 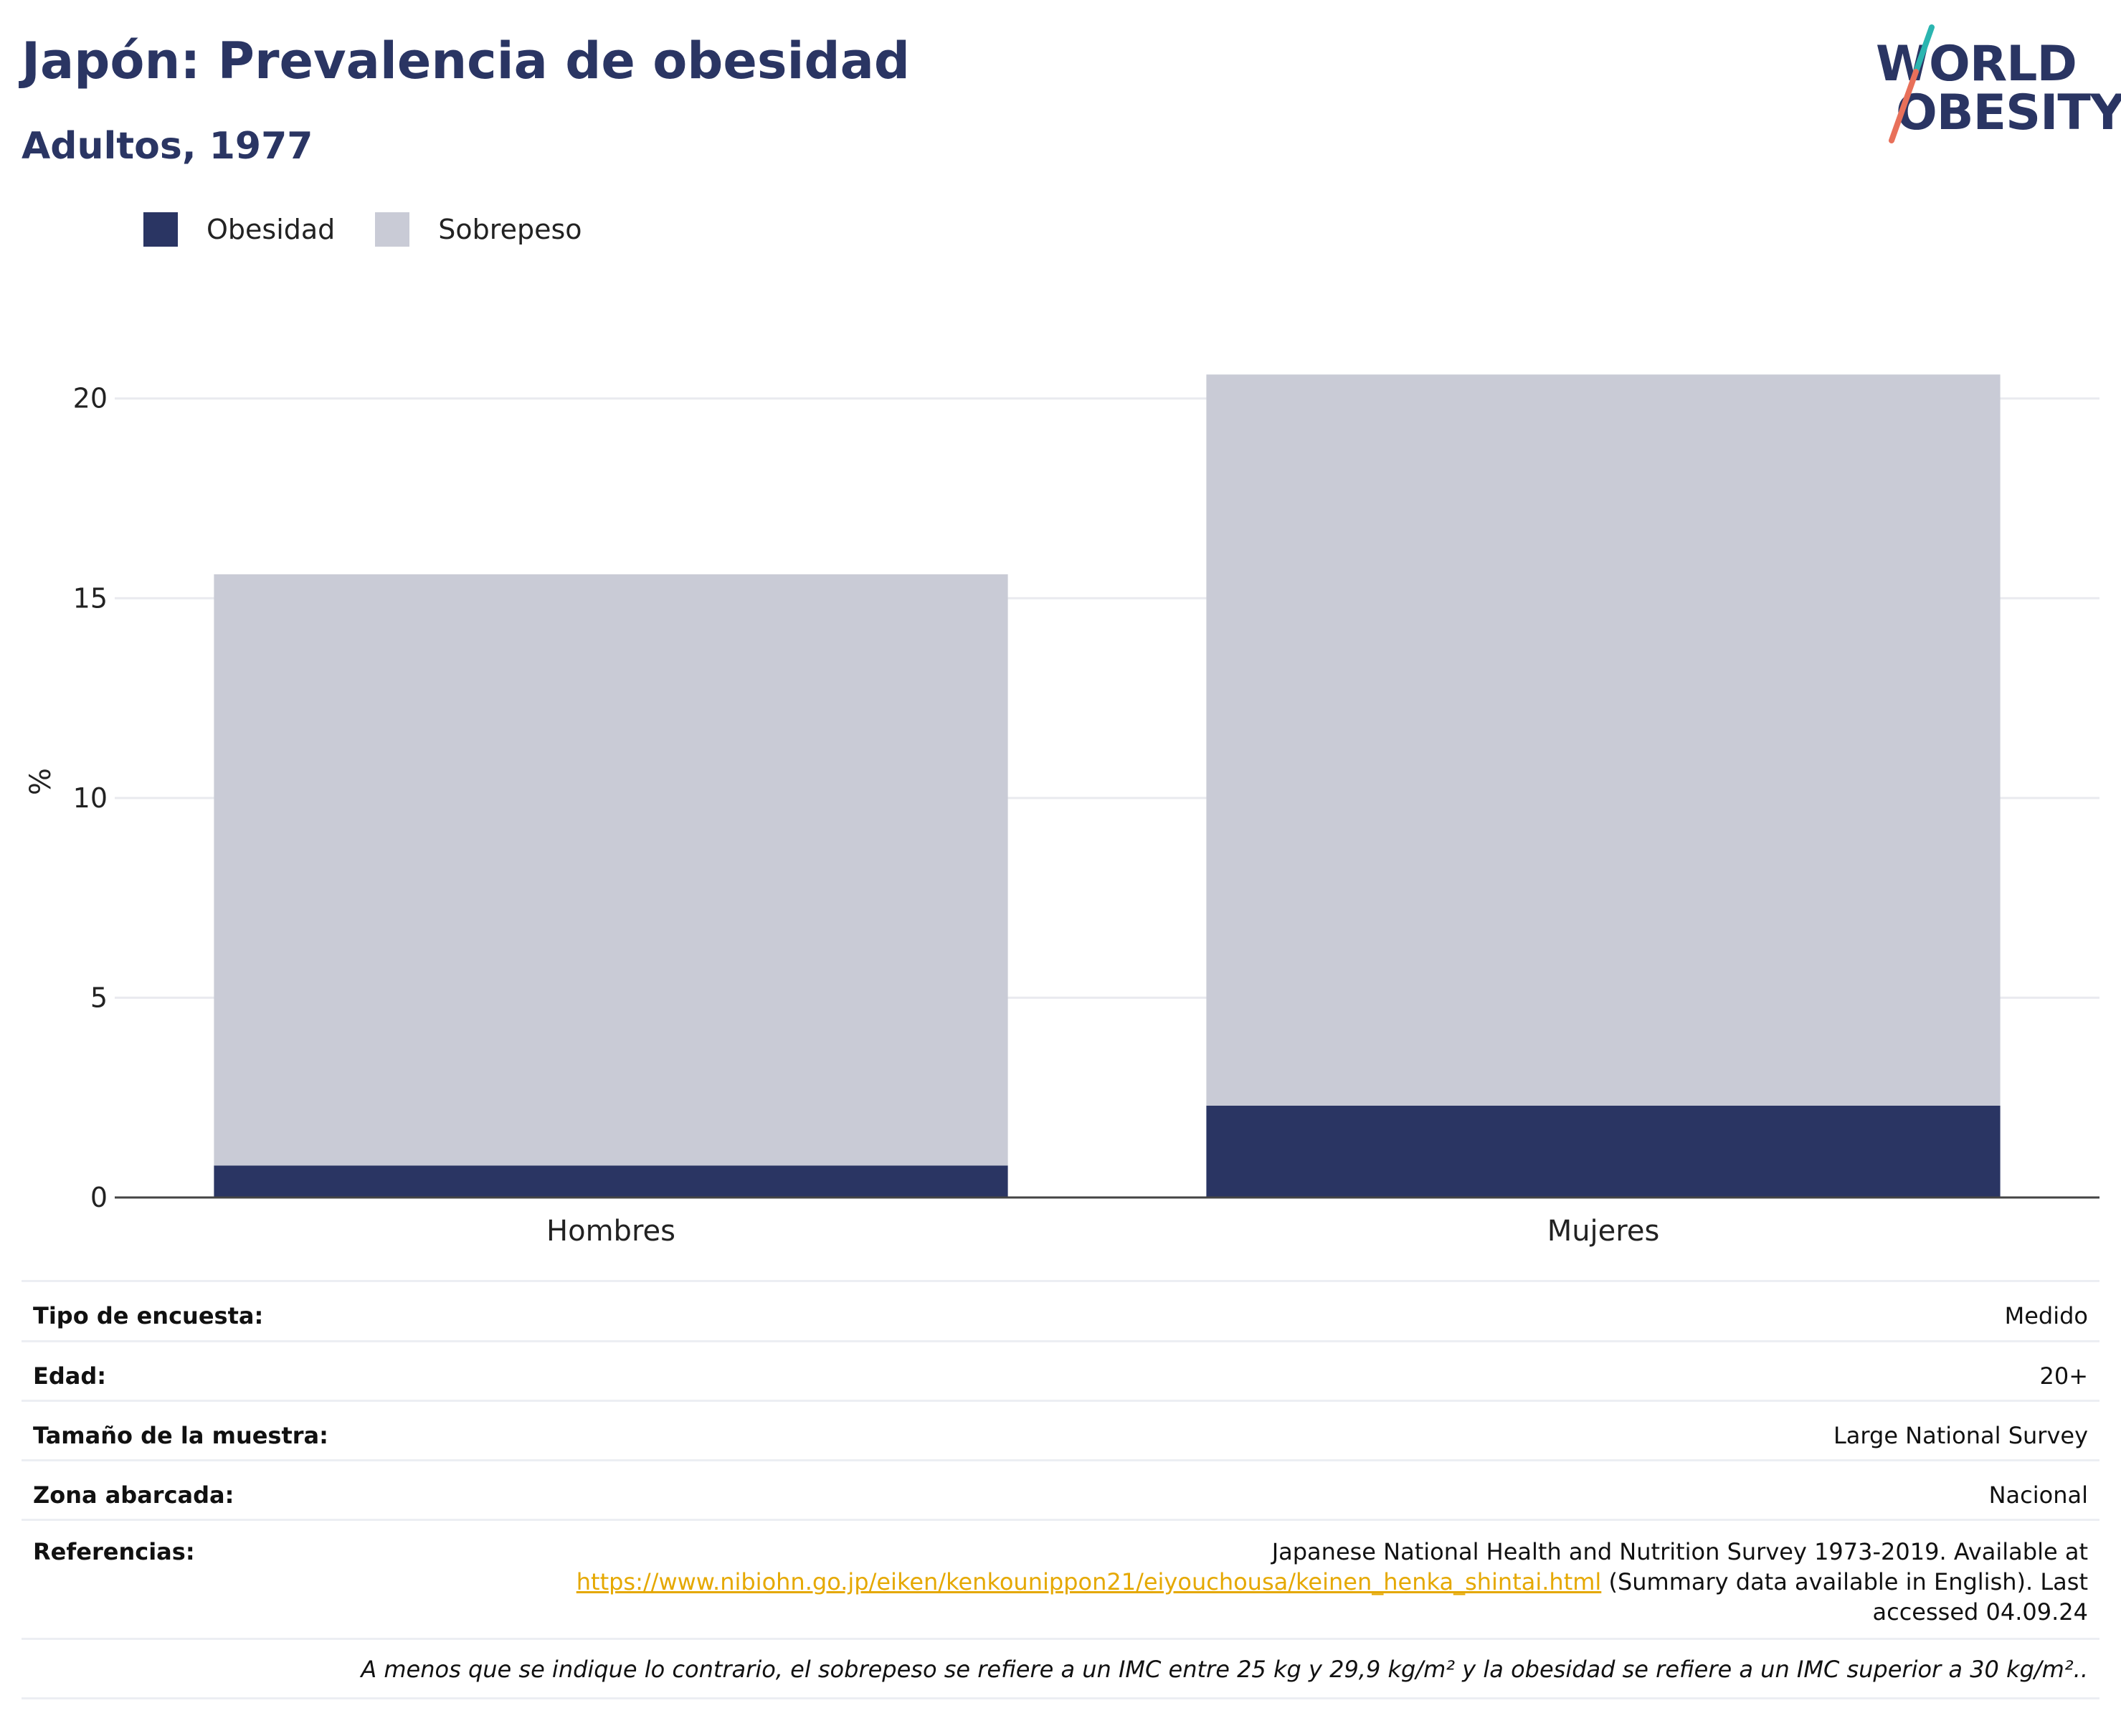 What do you see at coordinates (114, 1552) in the screenshot?
I see `meta-label: Referencias:` at bounding box center [114, 1552].